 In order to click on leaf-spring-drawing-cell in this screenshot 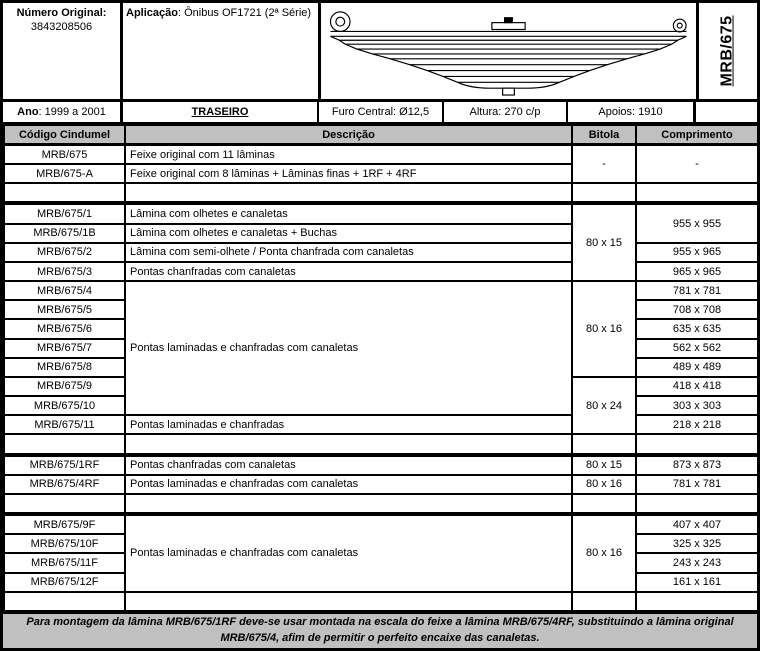, I will do `click(510, 51)`.